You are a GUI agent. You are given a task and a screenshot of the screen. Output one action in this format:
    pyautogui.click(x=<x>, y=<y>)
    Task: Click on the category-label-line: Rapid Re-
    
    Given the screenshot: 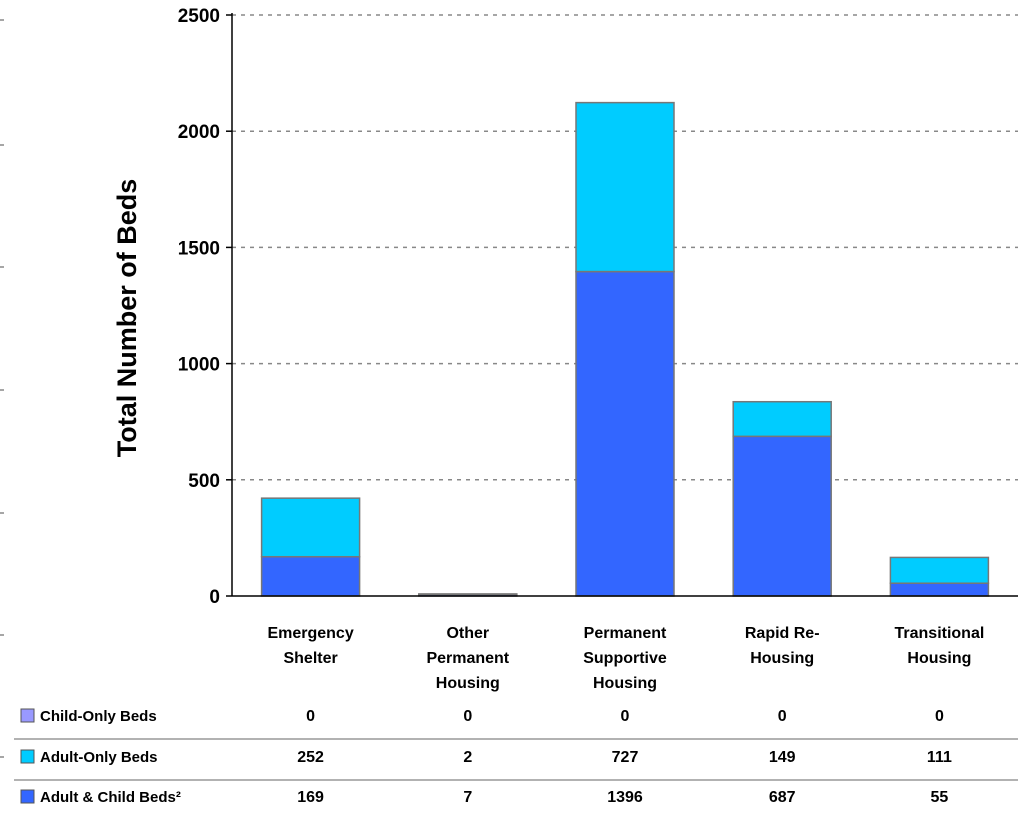 What is the action you would take?
    pyautogui.click(x=782, y=633)
    